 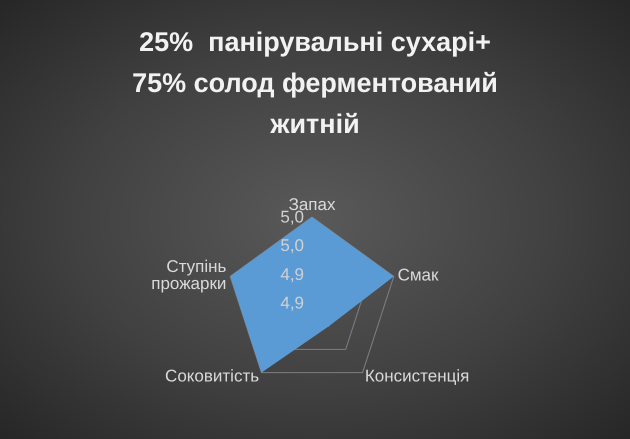 What do you see at coordinates (189, 275) in the screenshot?
I see `spoke-label: Ступінь прожарки` at bounding box center [189, 275].